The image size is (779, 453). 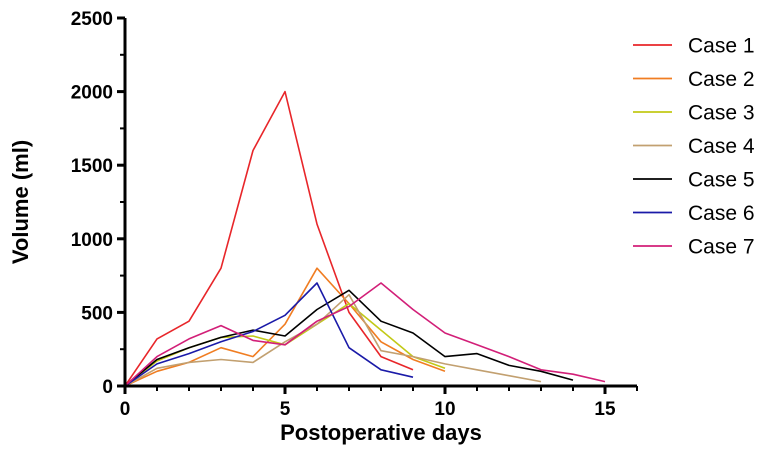 What do you see at coordinates (721, 46) in the screenshot?
I see `legend-label-case-1: Case 1` at bounding box center [721, 46].